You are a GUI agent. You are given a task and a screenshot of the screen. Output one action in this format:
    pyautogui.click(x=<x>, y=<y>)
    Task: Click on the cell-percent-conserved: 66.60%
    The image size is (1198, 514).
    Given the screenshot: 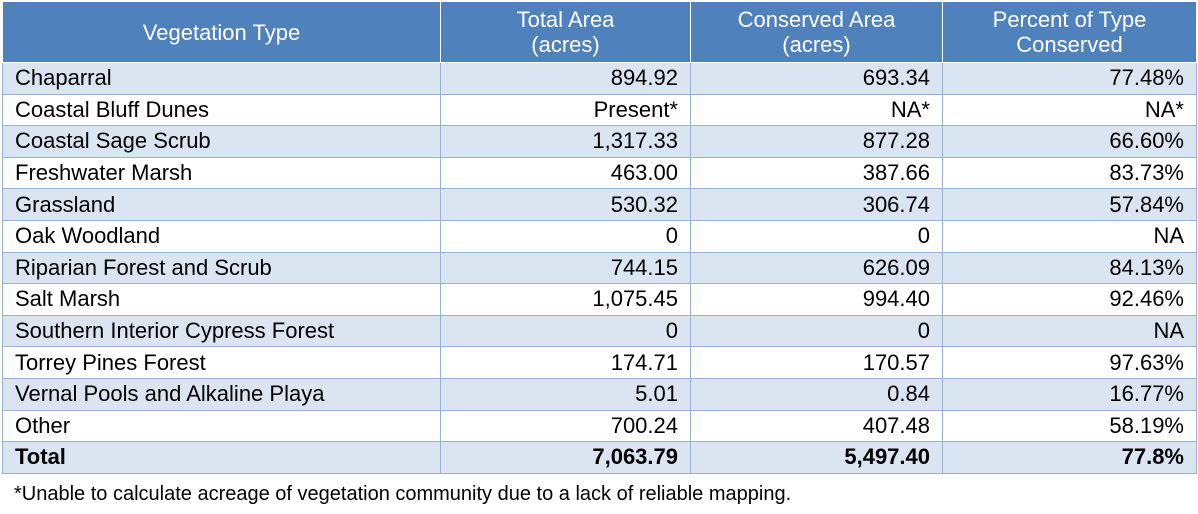 What is the action you would take?
    pyautogui.click(x=1069, y=141)
    